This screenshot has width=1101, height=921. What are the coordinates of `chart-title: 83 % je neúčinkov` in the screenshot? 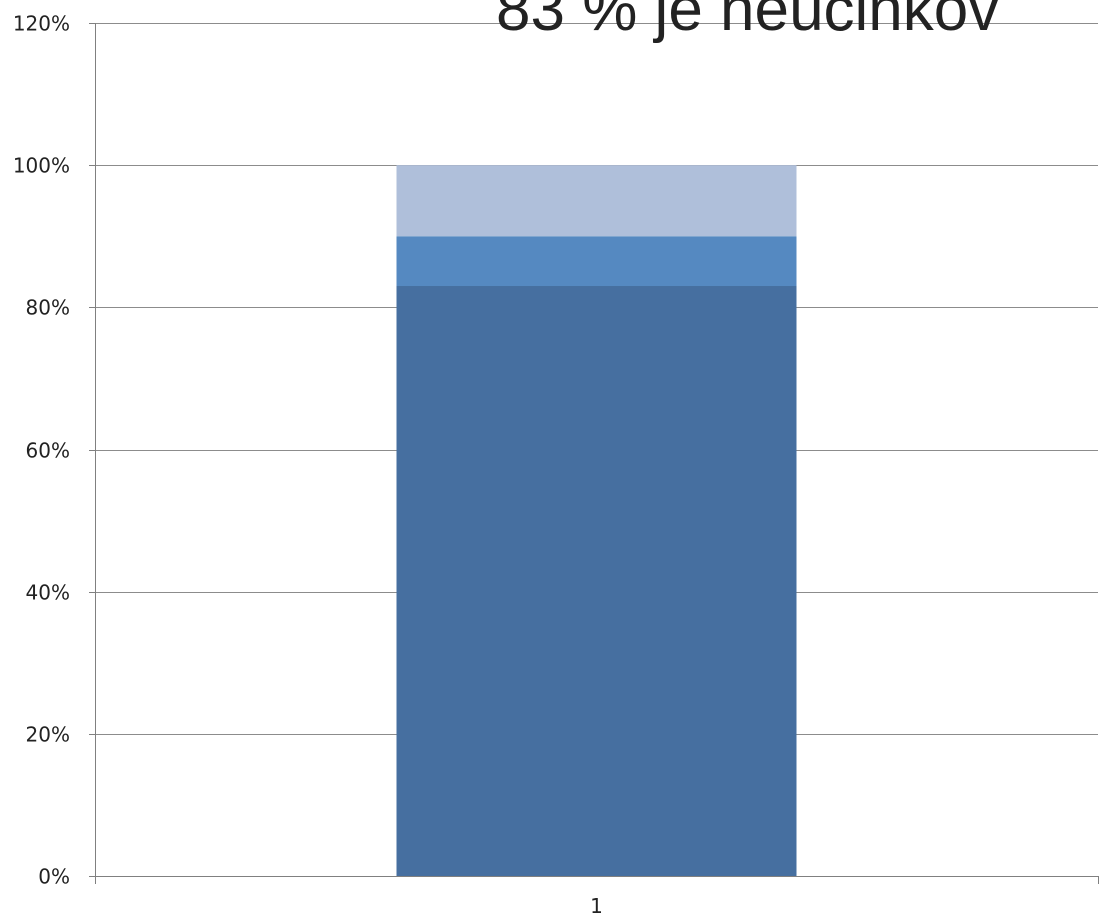 It's located at (747, 22).